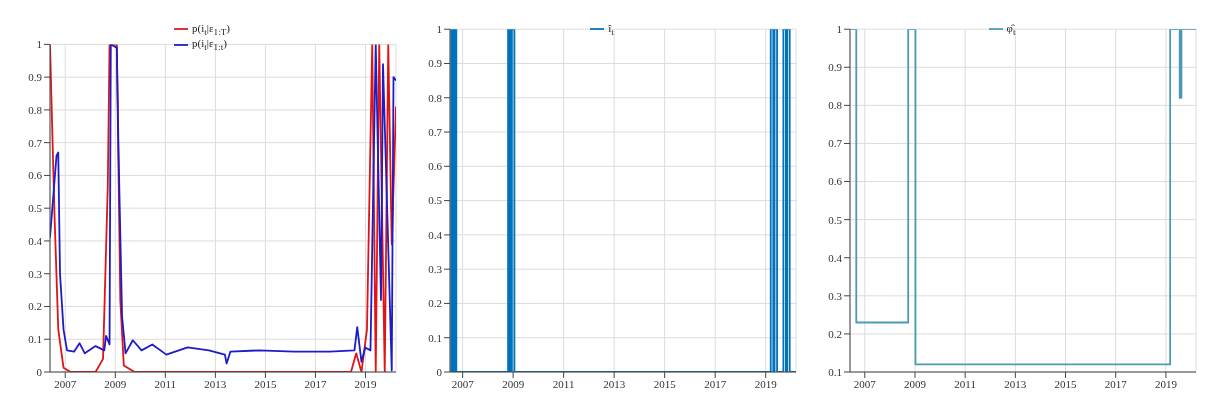  What do you see at coordinates (1011, 30) in the screenshot?
I see `legend-label: φ̂$_{t}$` at bounding box center [1011, 30].